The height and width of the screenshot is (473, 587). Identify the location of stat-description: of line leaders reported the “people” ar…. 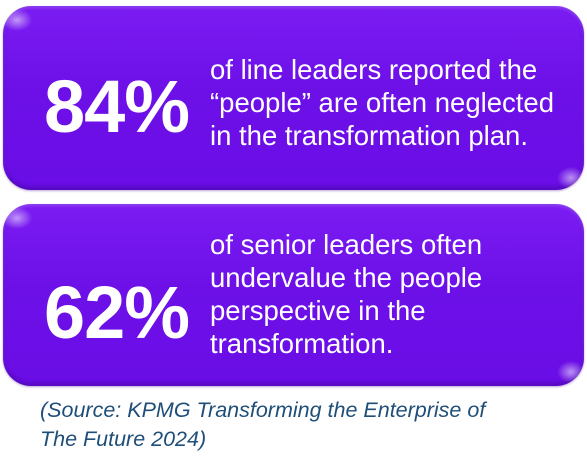
(382, 102).